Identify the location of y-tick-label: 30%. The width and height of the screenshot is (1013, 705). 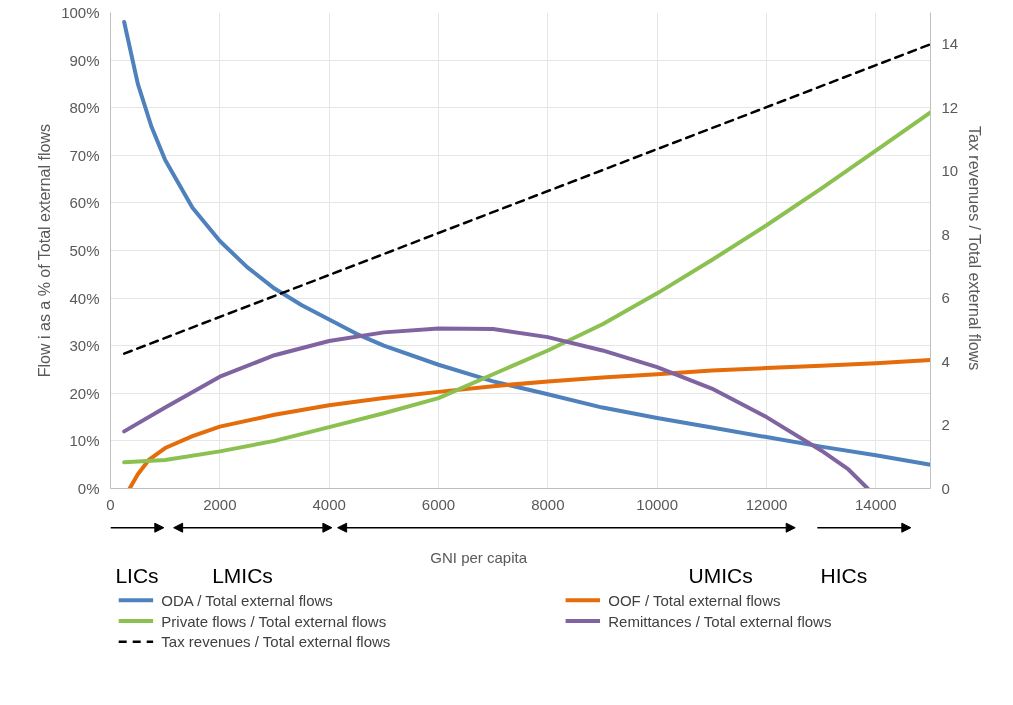
(84, 346).